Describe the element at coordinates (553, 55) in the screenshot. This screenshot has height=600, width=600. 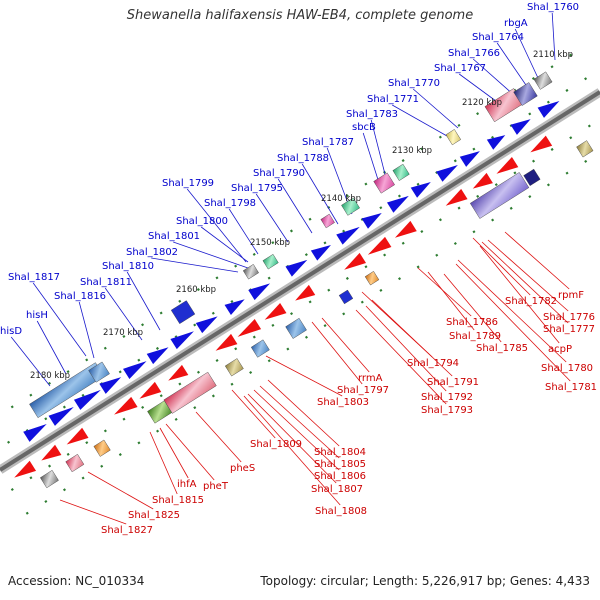
I see `scale-label: 2110 kbp` at that location.